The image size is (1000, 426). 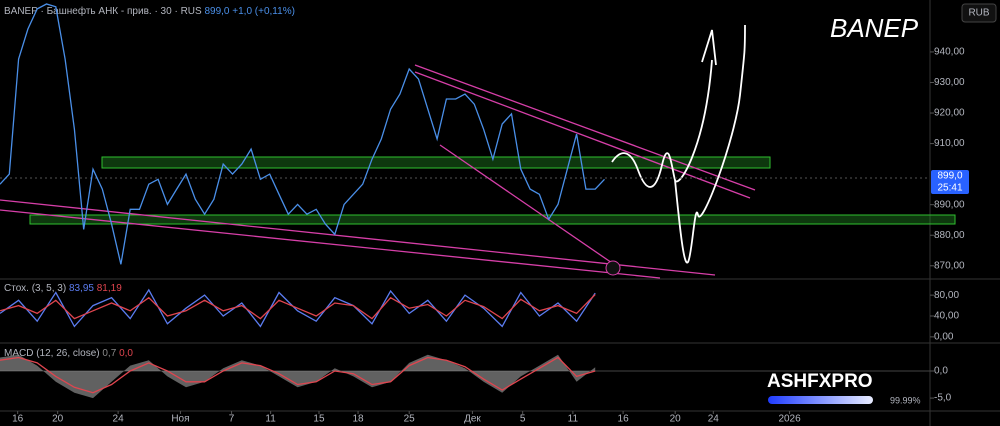 I want to click on price-badge-price: 899,0, so click(x=949, y=176).